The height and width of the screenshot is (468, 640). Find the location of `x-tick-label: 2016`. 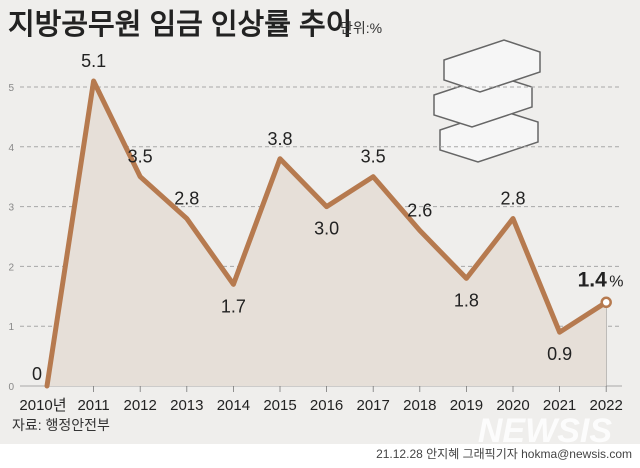

x-tick-label: 2016 is located at coordinates (326, 405).